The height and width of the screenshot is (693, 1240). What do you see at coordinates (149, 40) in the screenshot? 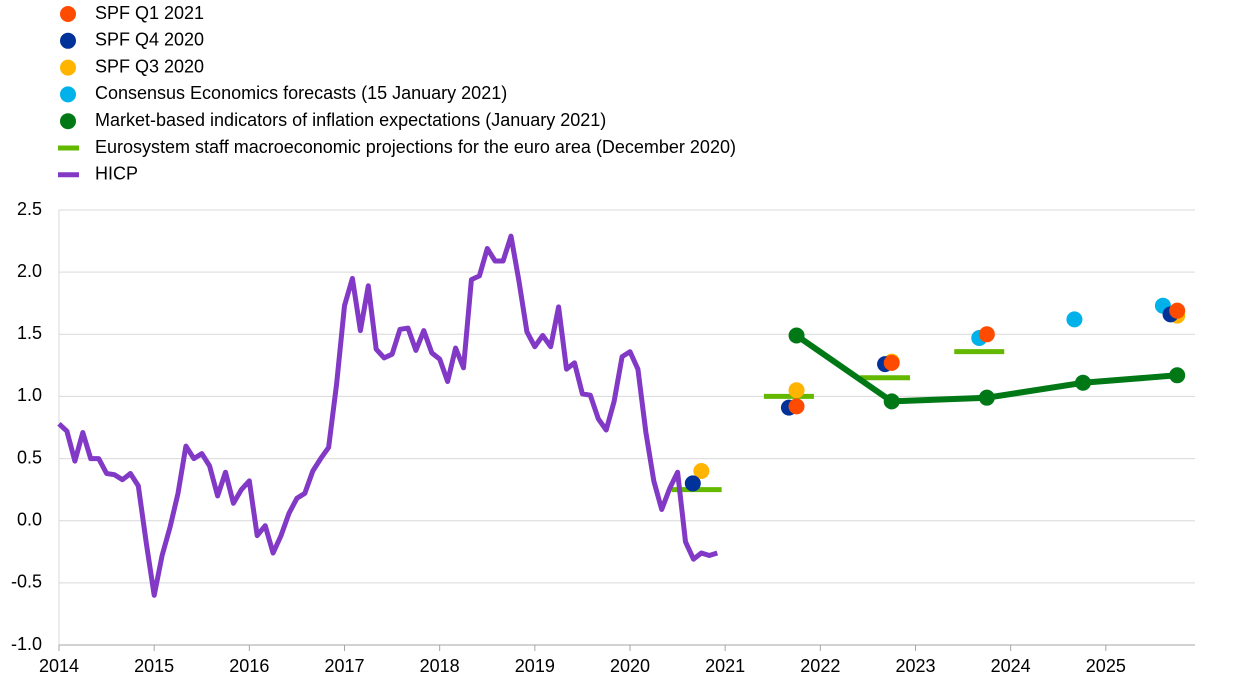
I see `legend-label: SPF Q4 2020` at bounding box center [149, 40].